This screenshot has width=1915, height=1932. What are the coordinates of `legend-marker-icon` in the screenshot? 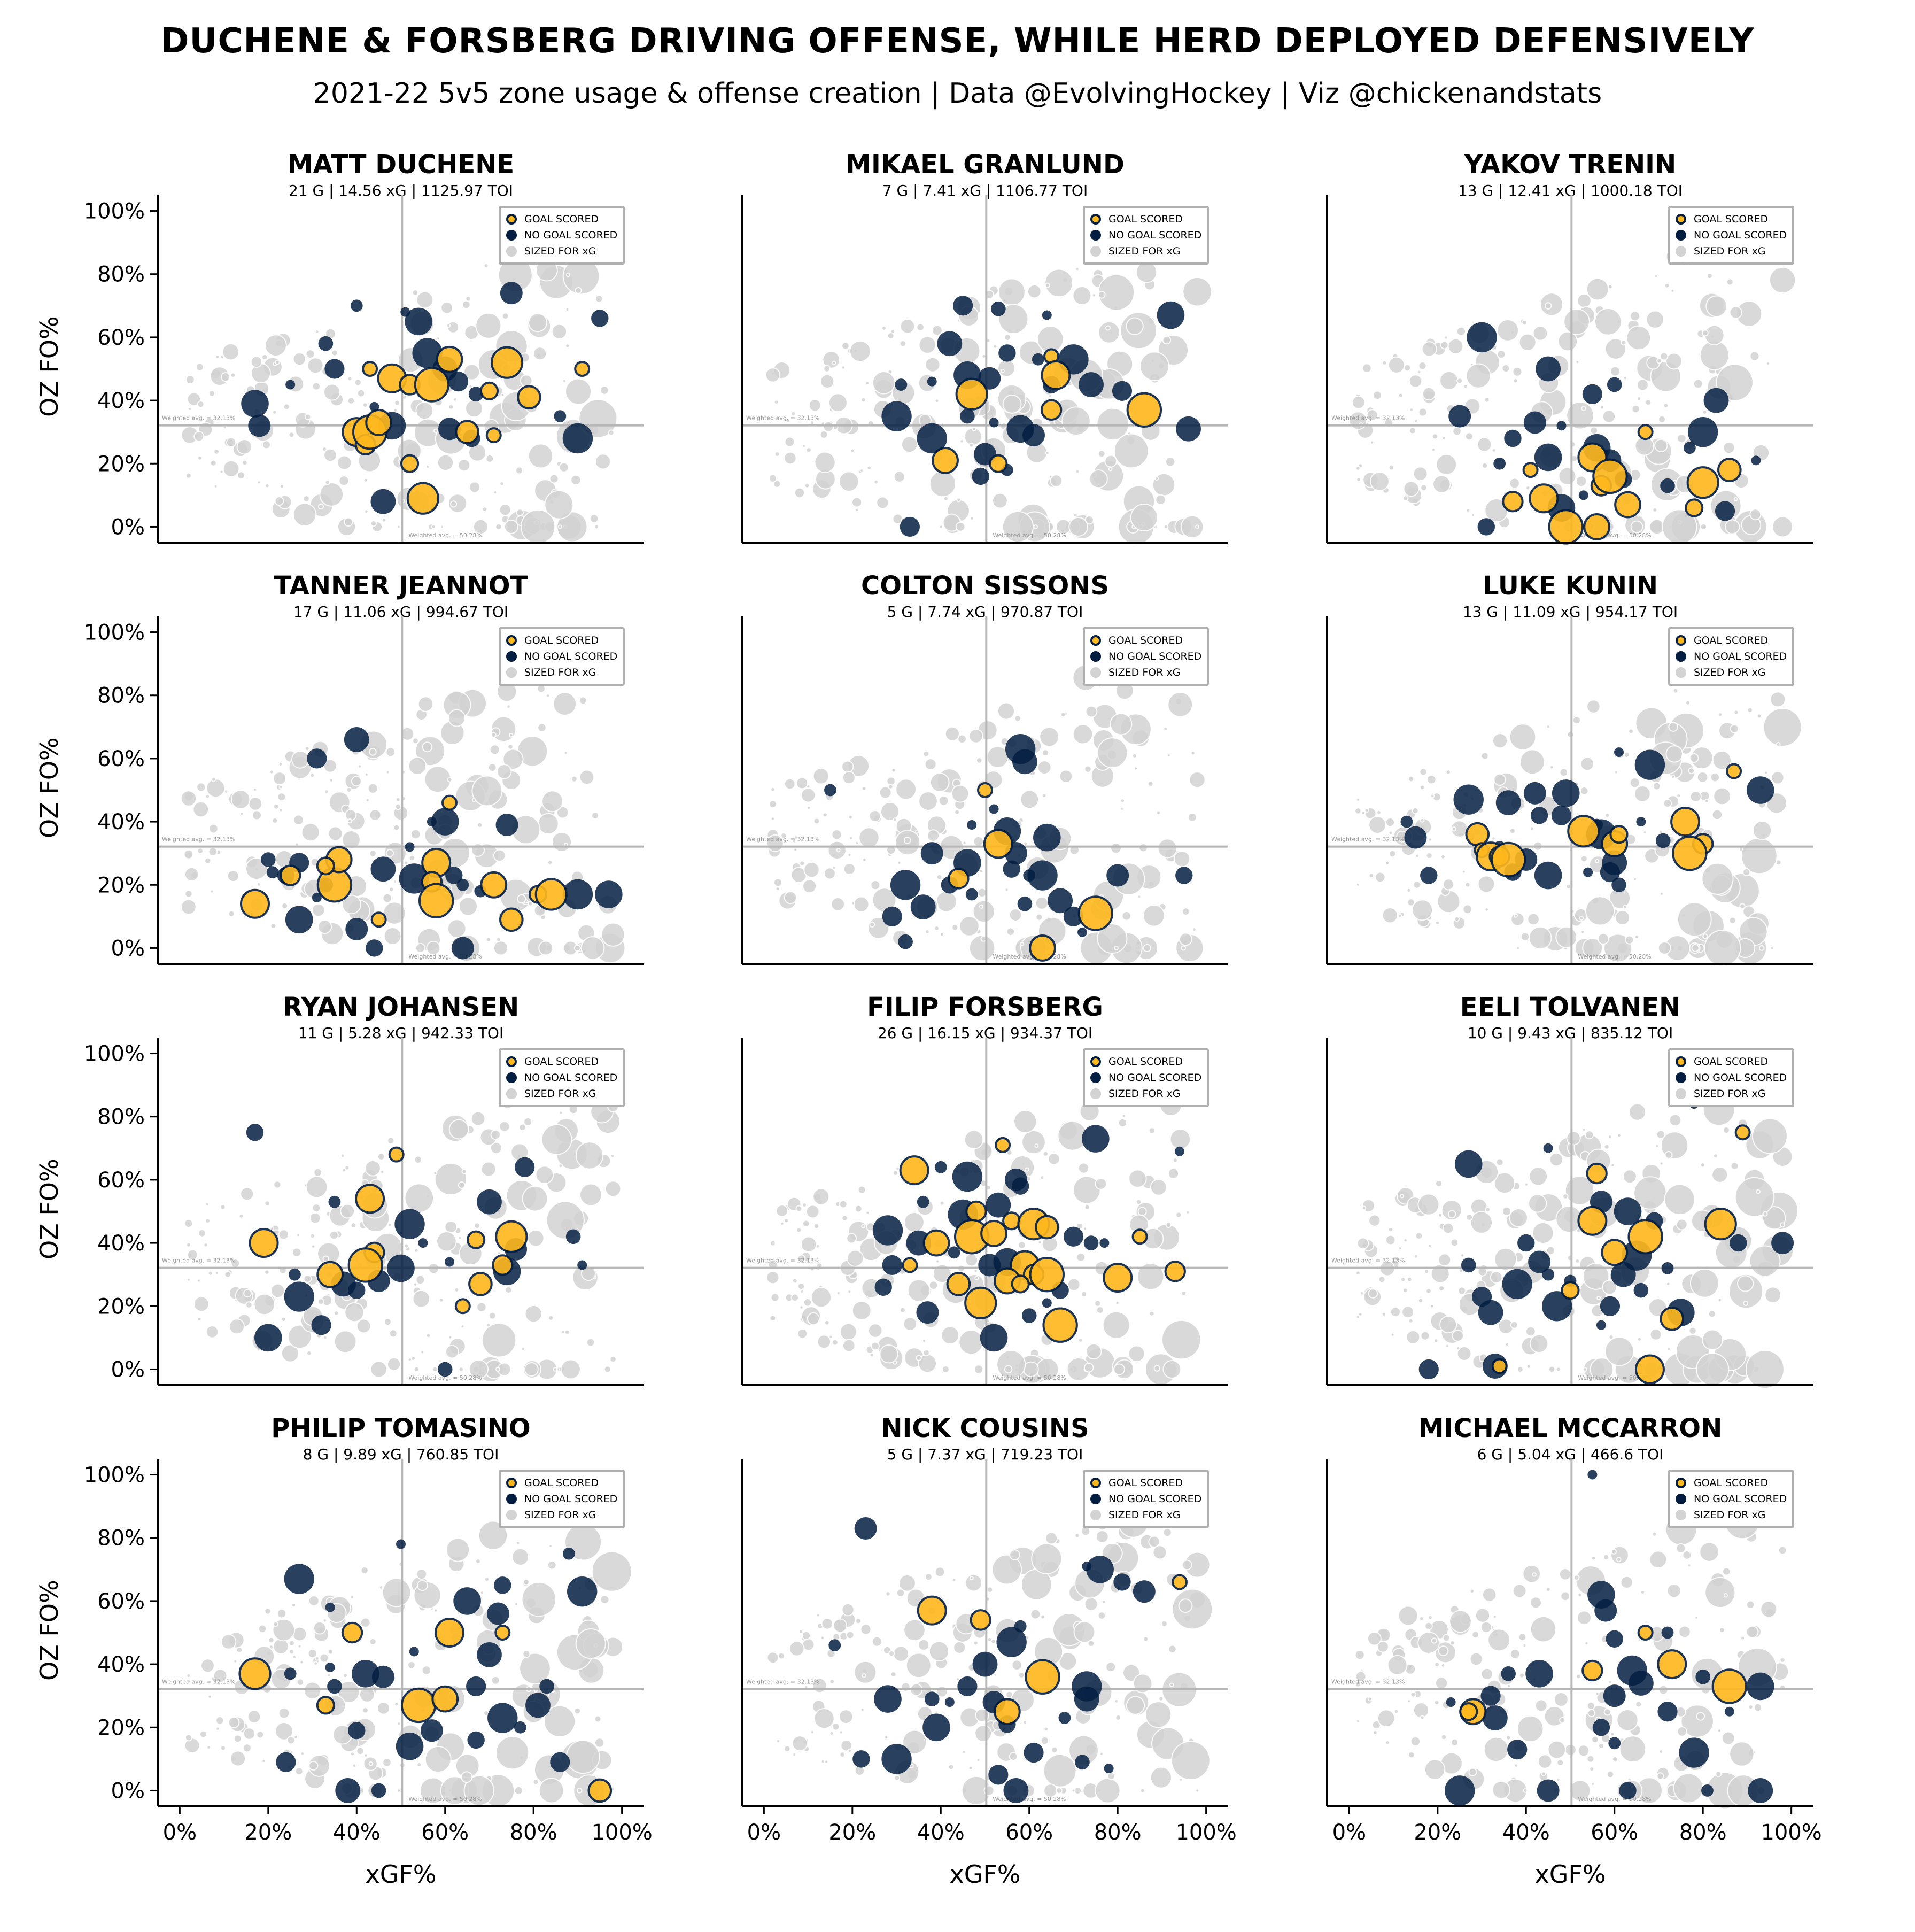 It's located at (1681, 252).